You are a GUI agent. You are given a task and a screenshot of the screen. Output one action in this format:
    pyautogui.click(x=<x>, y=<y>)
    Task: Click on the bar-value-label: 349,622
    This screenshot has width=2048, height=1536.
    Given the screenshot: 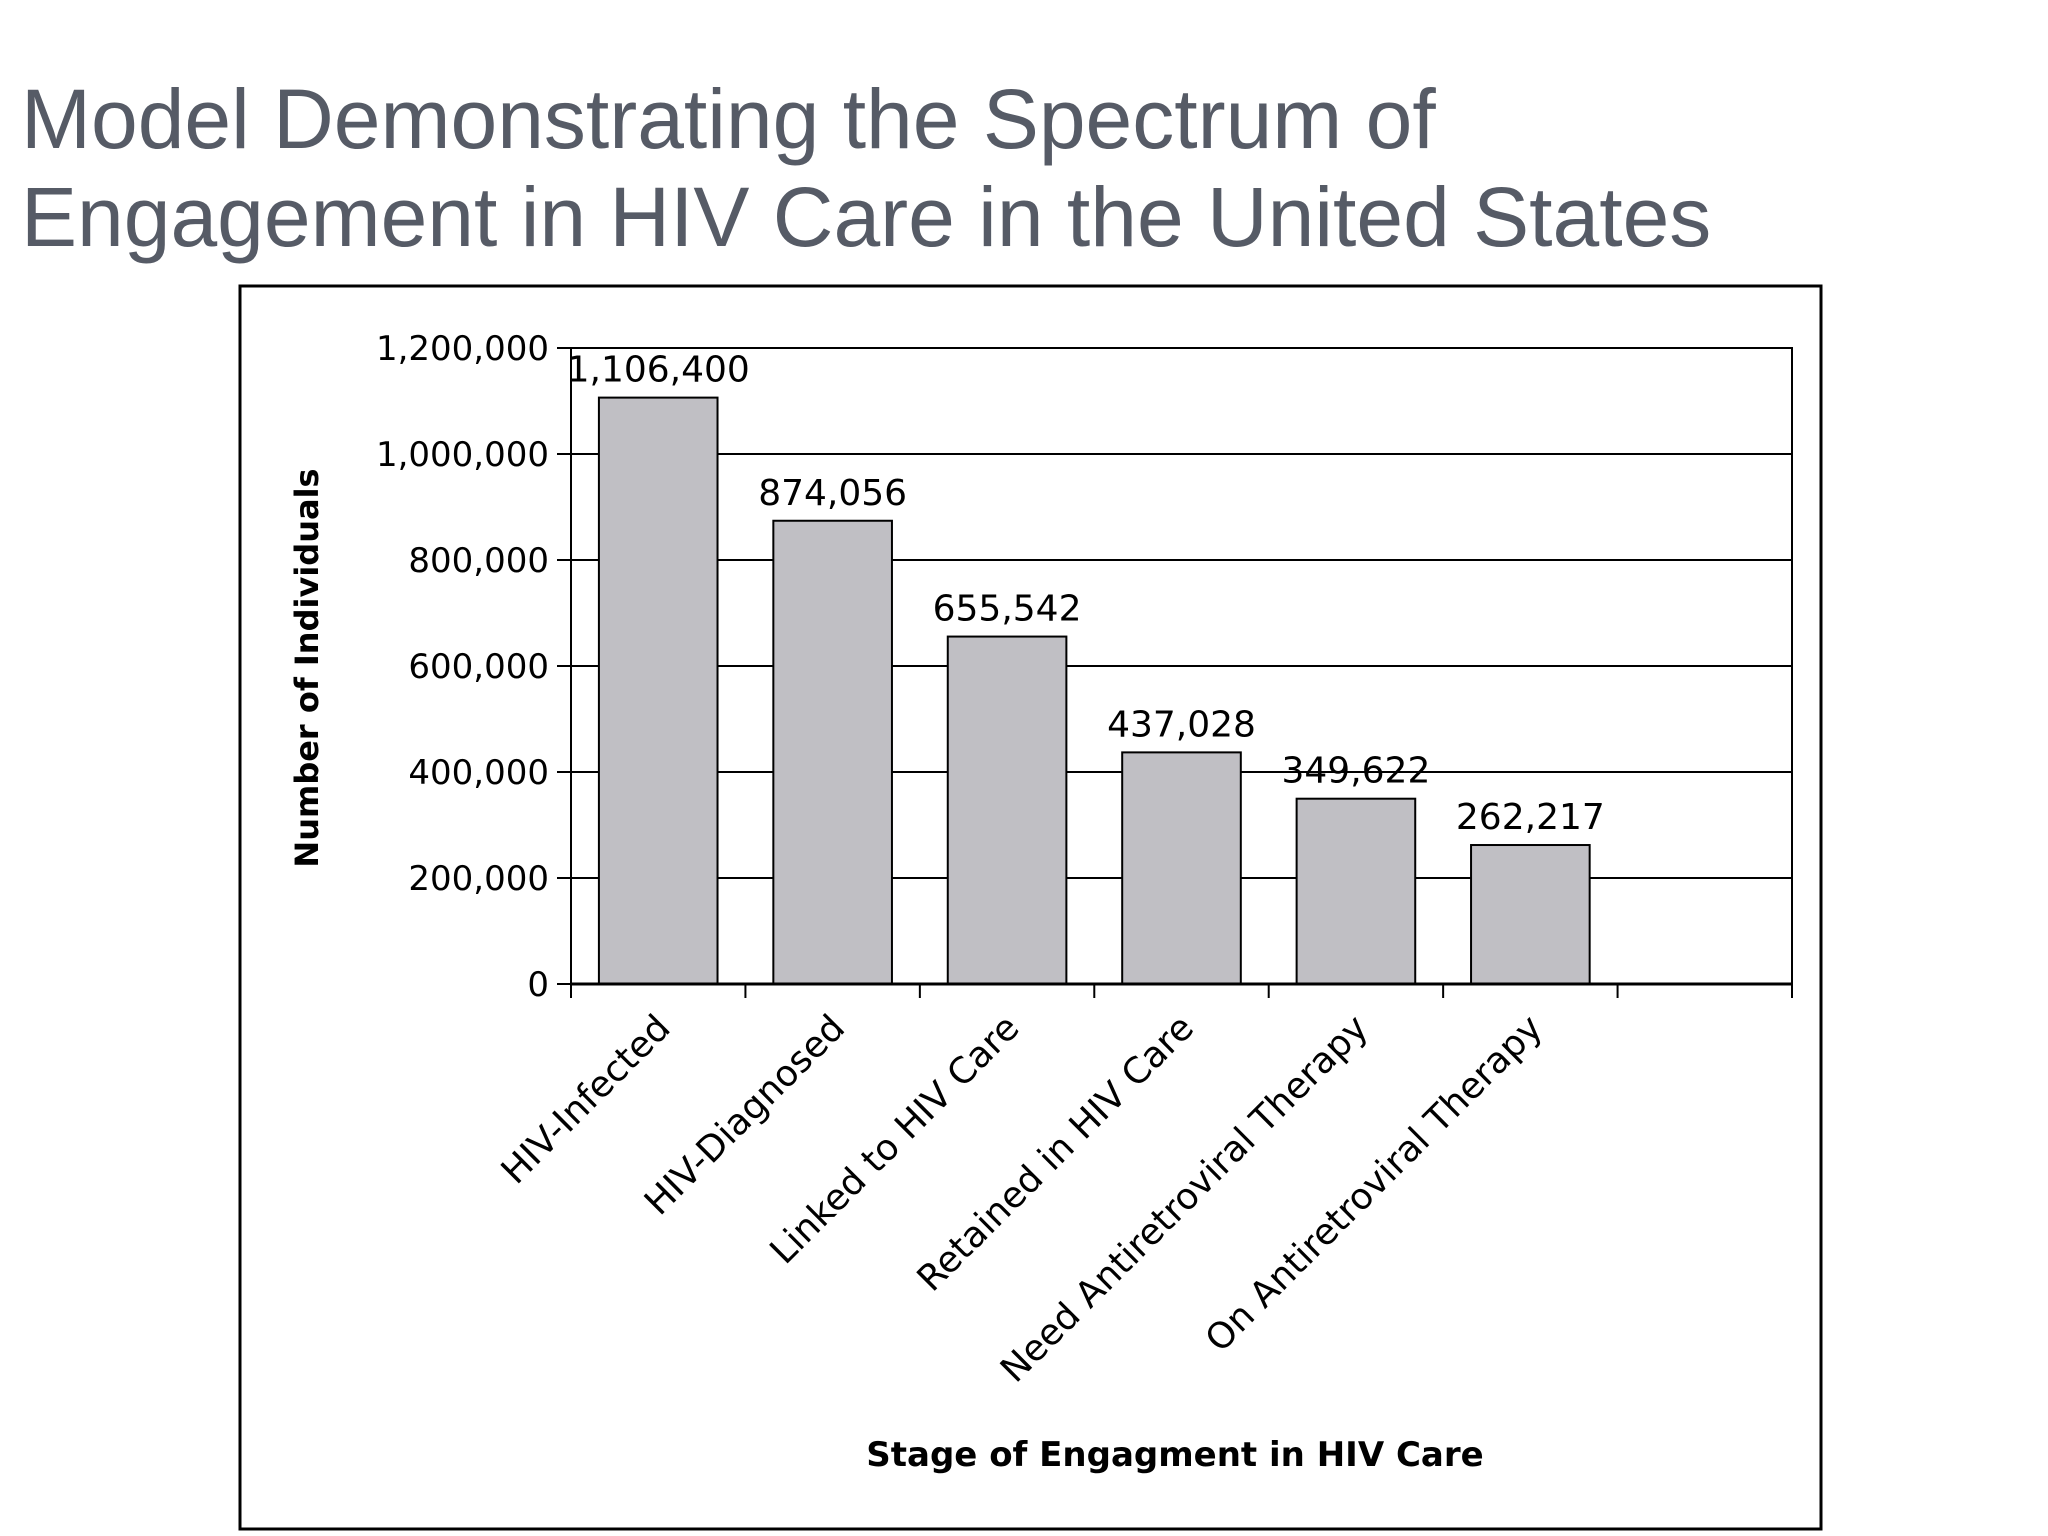 What is the action you would take?
    pyautogui.click(x=1355, y=771)
    